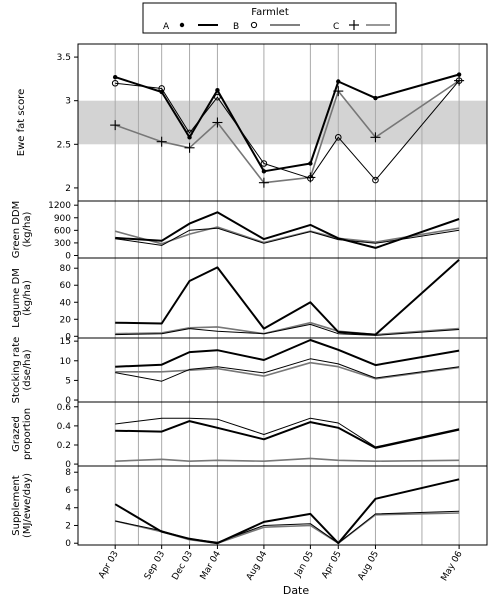 The height and width of the screenshot is (598, 500). Describe the element at coordinates (68, 473) in the screenshot. I see `y-tick-label: 8` at that location.